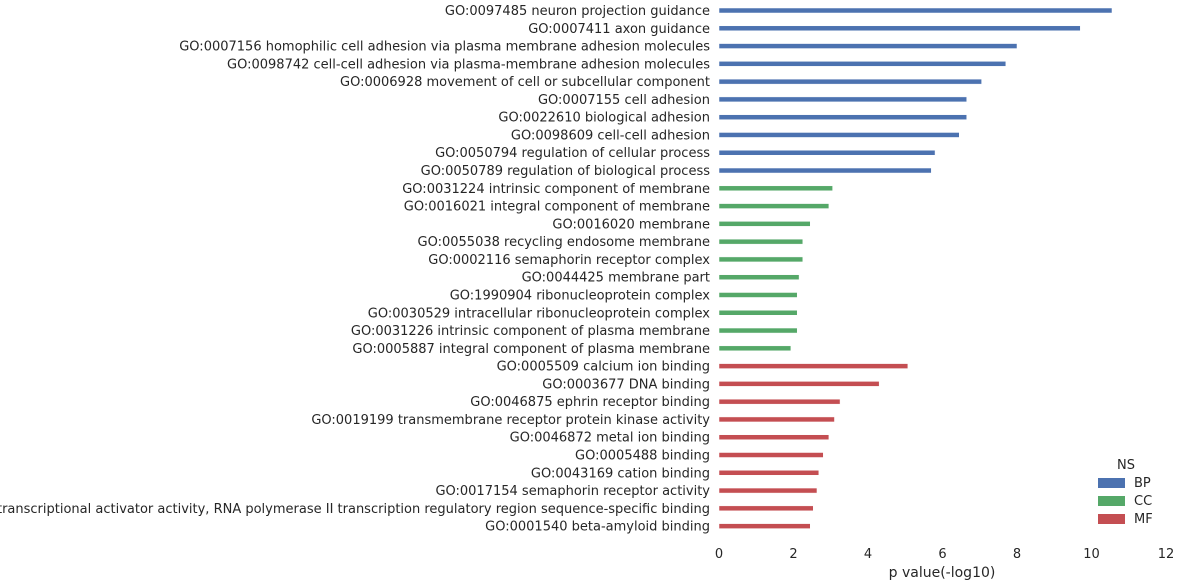 The width and height of the screenshot is (1180, 587). Describe the element at coordinates (1111, 519) in the screenshot. I see `legend-swatch-mf` at that location.